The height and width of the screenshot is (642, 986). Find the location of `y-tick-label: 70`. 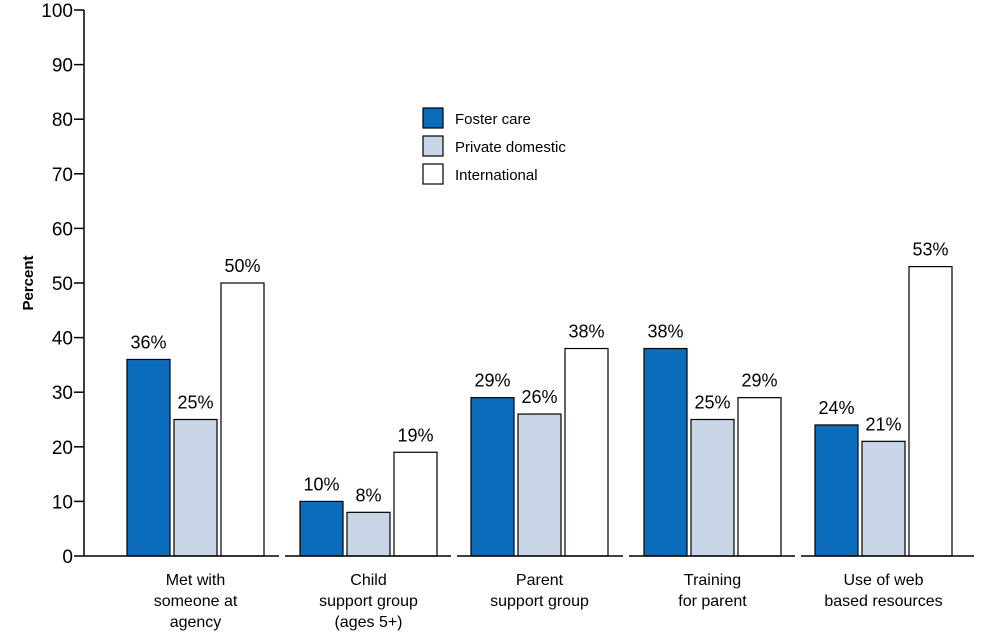

y-tick-label: 70 is located at coordinates (62, 175).